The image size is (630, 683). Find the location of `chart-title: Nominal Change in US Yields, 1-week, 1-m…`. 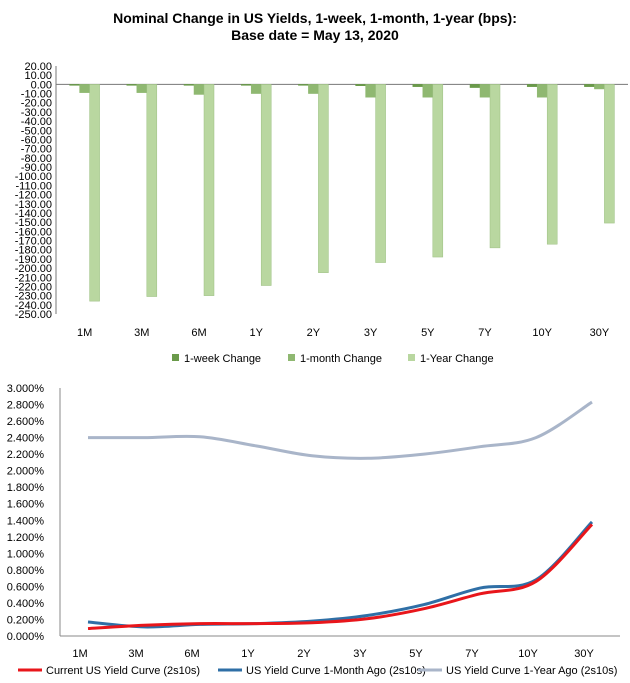

chart-title: Nominal Change in US Yields, 1-week, 1-m… is located at coordinates (315, 18).